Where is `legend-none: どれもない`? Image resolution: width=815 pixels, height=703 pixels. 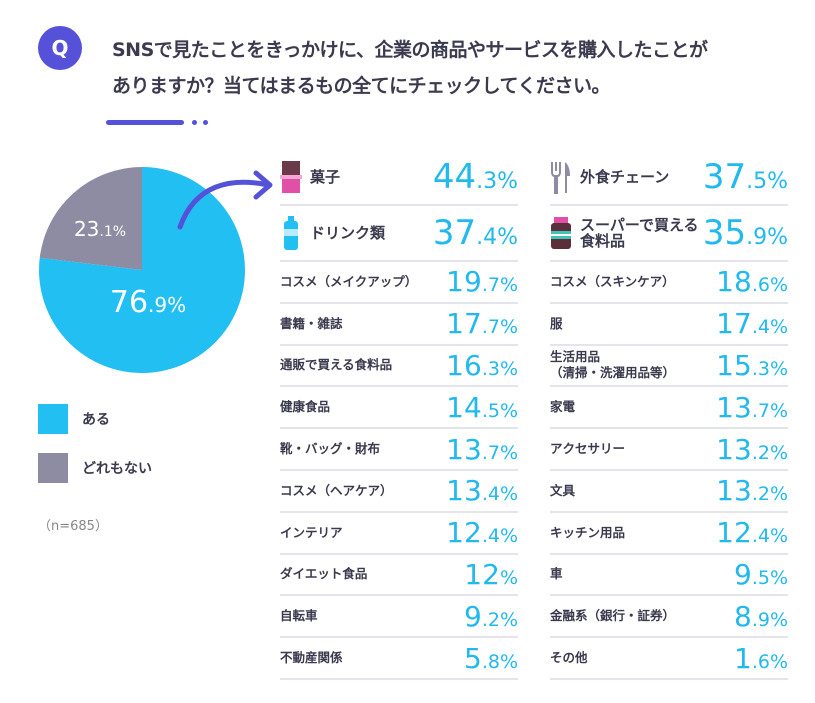 legend-none: どれもない is located at coordinates (95, 468).